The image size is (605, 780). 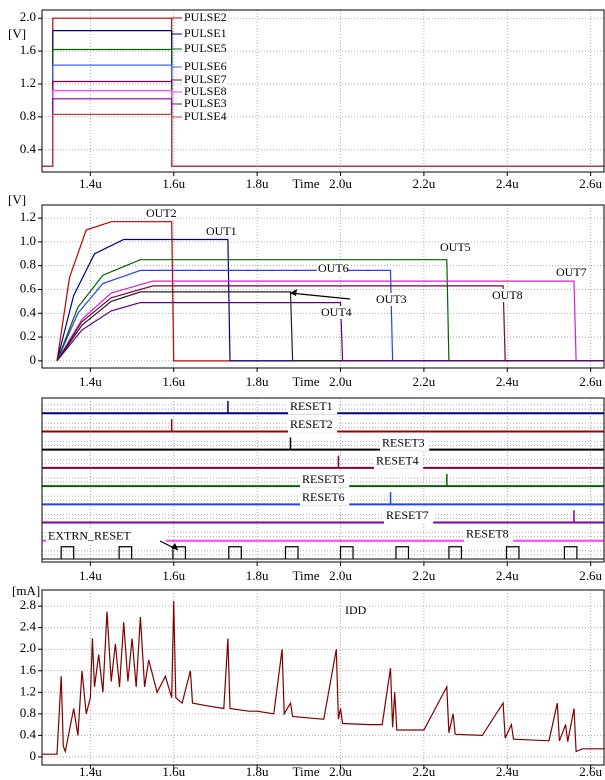 What do you see at coordinates (507, 183) in the screenshot?
I see `x-tick-label: 2.4u` at bounding box center [507, 183].